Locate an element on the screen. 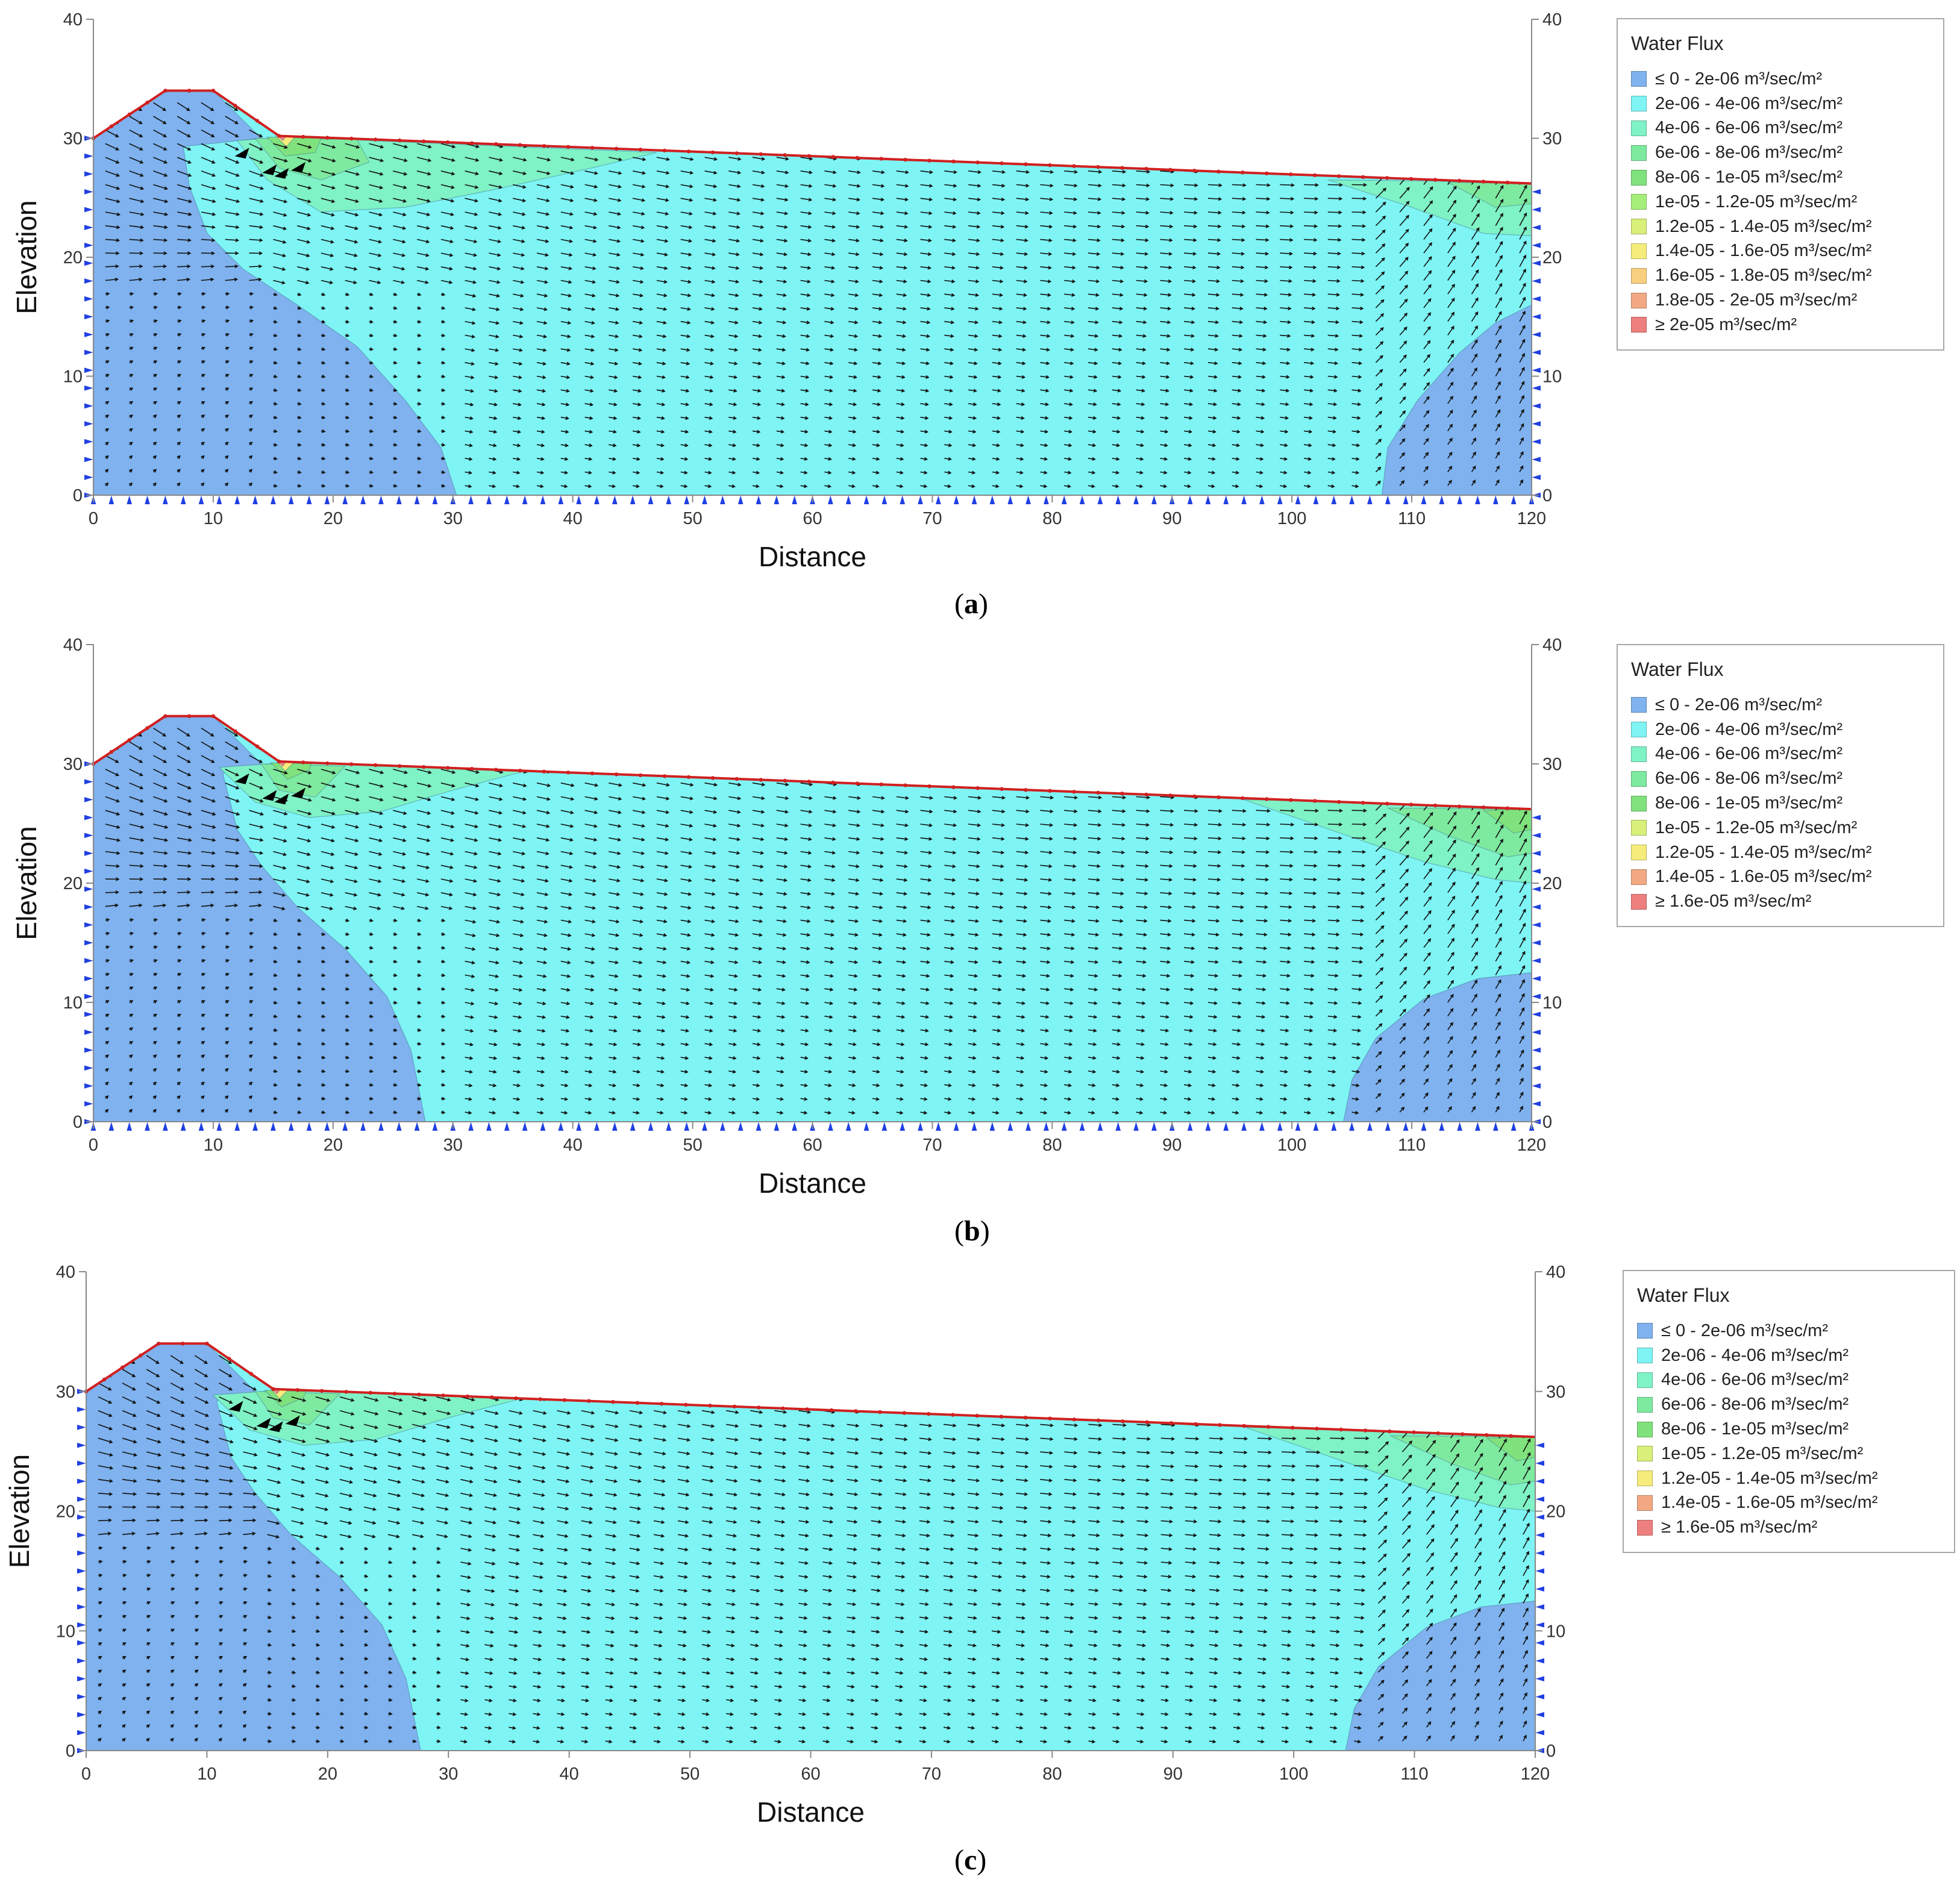  legend-item: 1.8e-05 - 2e-05 m³/sec/m² is located at coordinates (1781, 300).